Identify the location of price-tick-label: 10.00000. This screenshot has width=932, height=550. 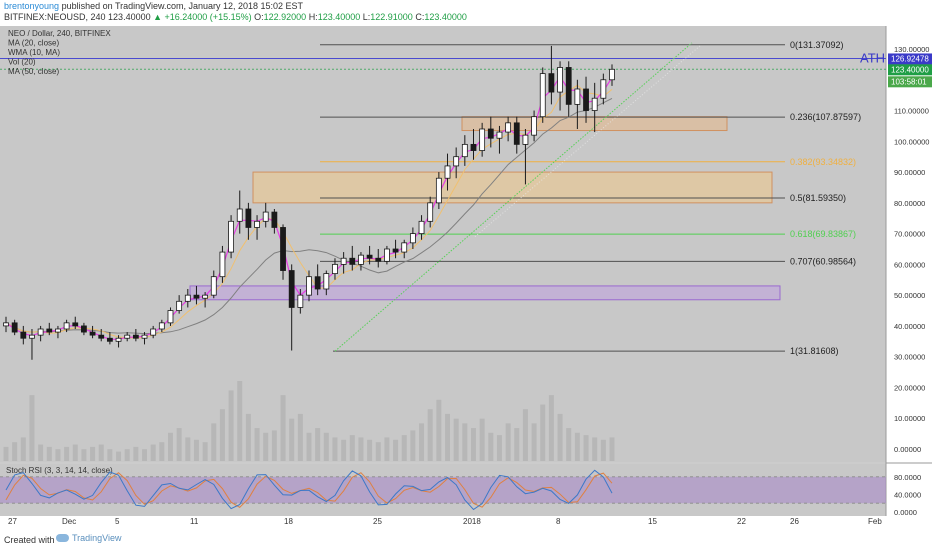
(909, 418).